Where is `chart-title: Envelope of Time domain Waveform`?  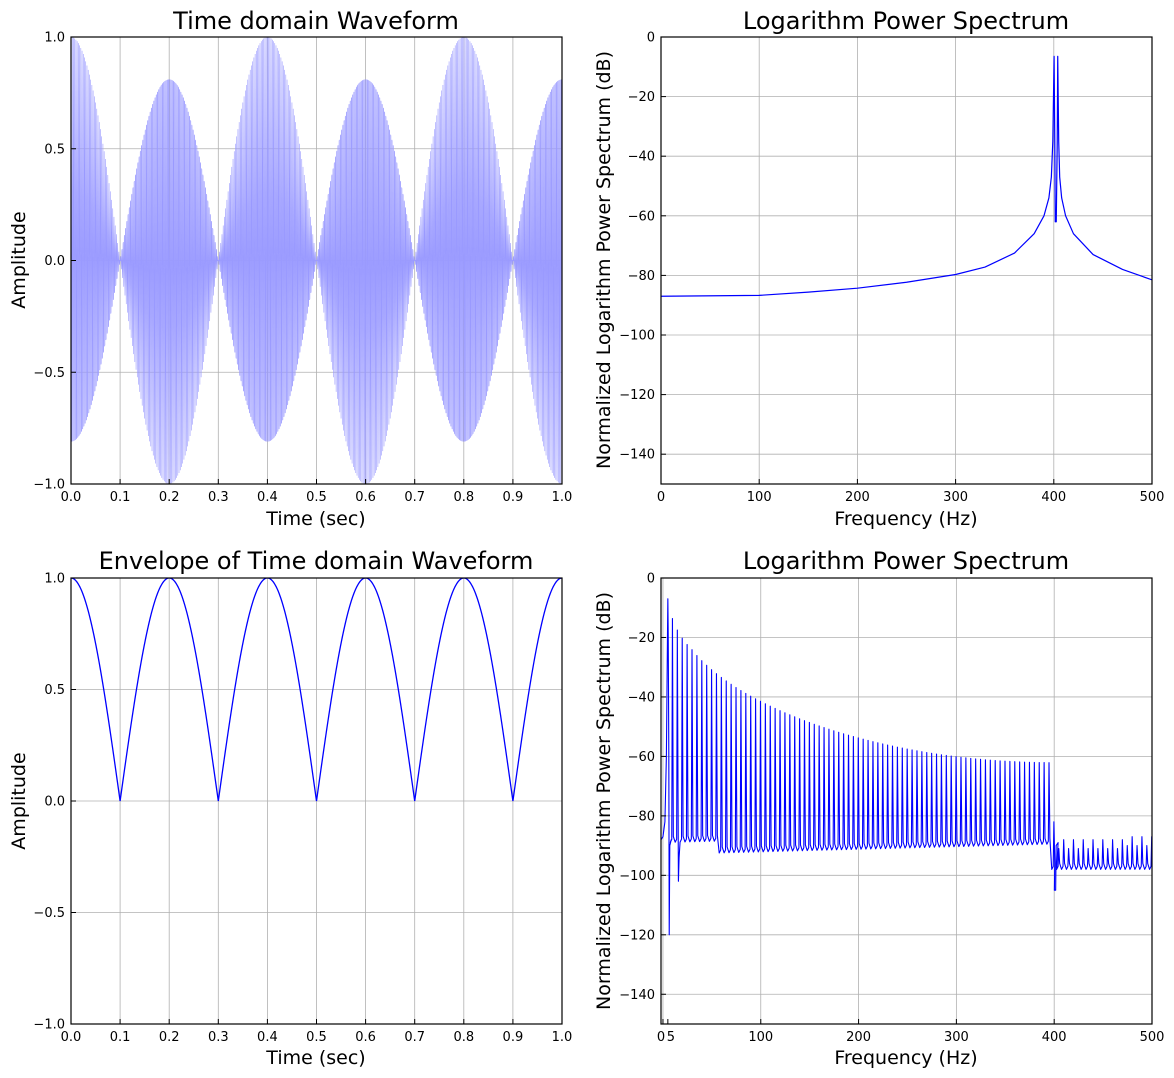
chart-title: Envelope of Time domain Waveform is located at coordinates (316, 561).